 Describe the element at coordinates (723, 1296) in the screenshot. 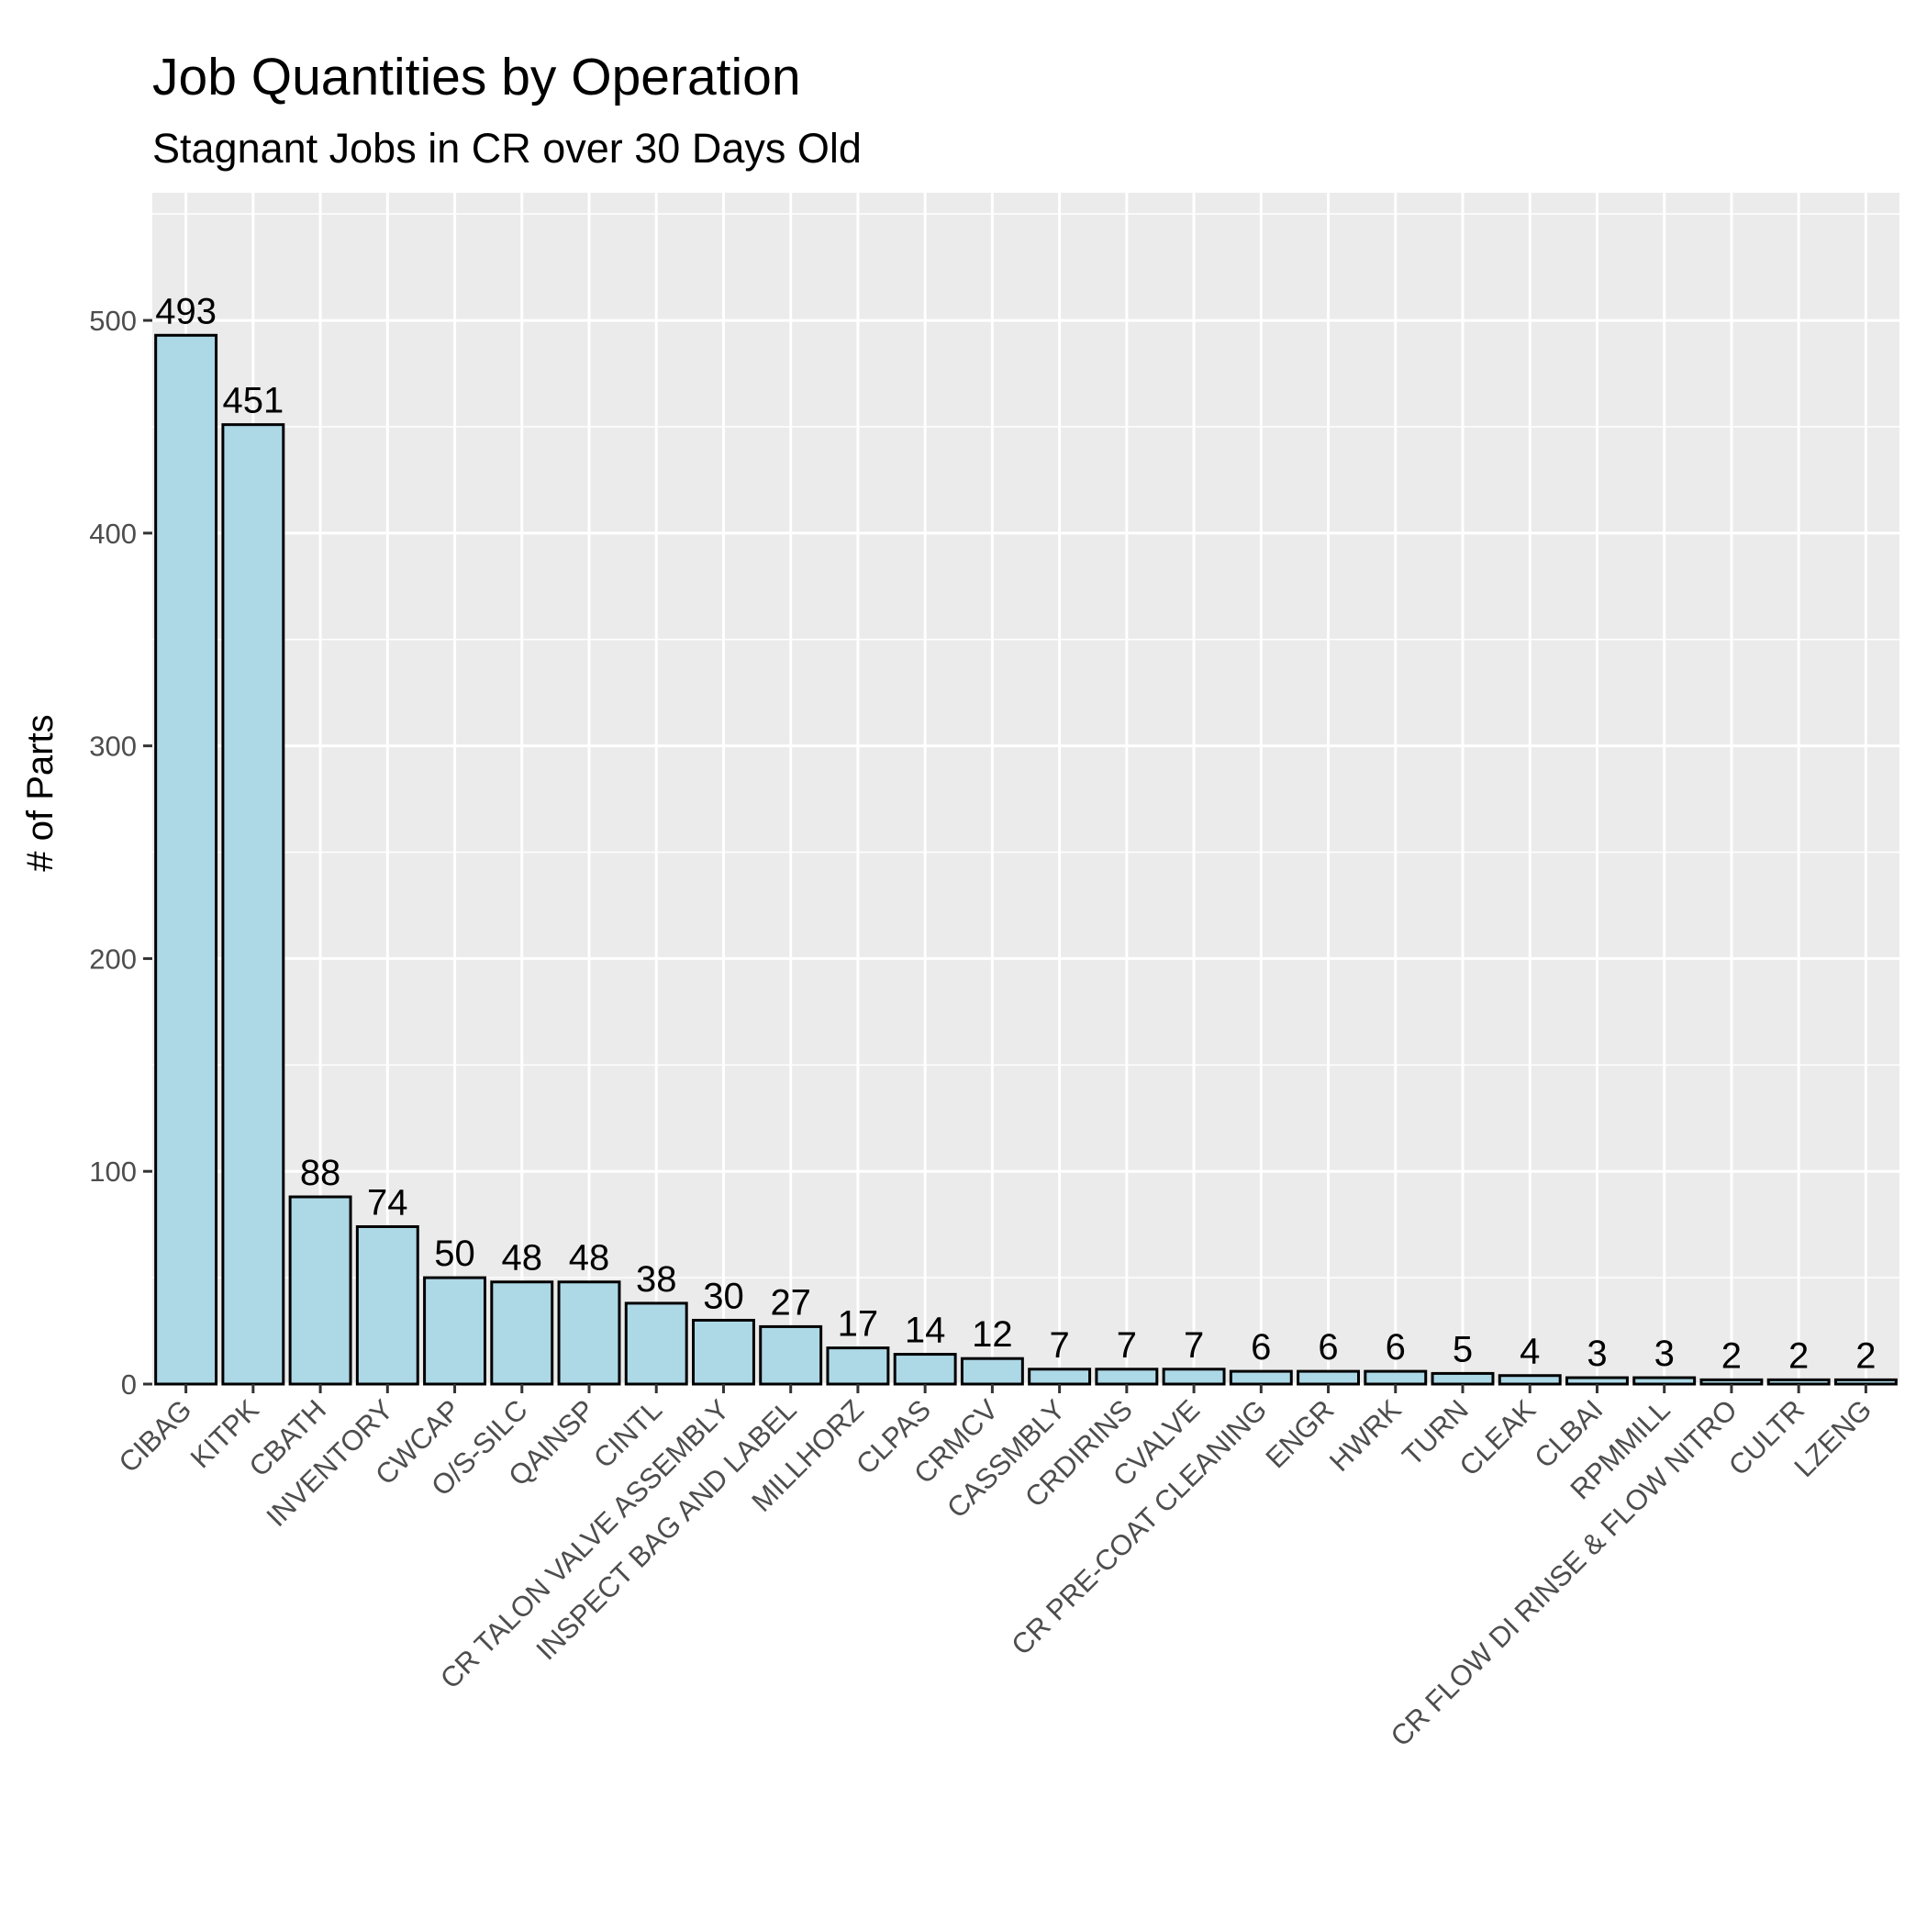

I see `bar-value-label: 30` at that location.